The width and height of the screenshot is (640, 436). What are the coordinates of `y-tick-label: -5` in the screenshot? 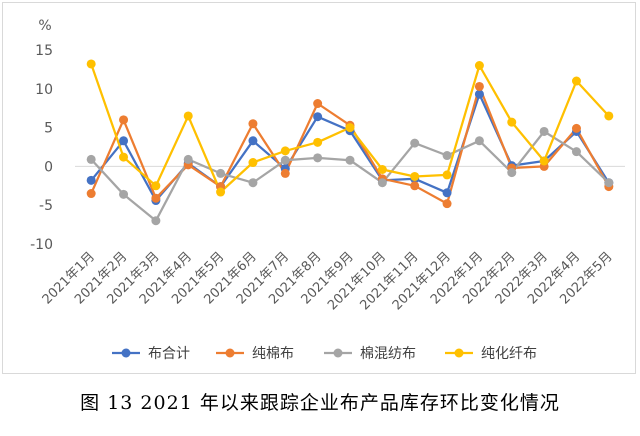 It's located at (46, 206).